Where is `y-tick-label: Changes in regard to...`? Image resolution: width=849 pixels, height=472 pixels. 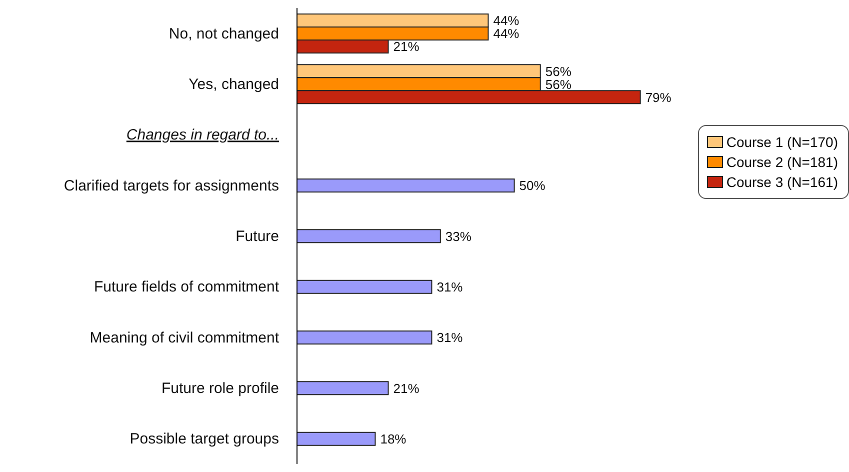 y-tick-label: Changes in regard to... is located at coordinates (202, 135).